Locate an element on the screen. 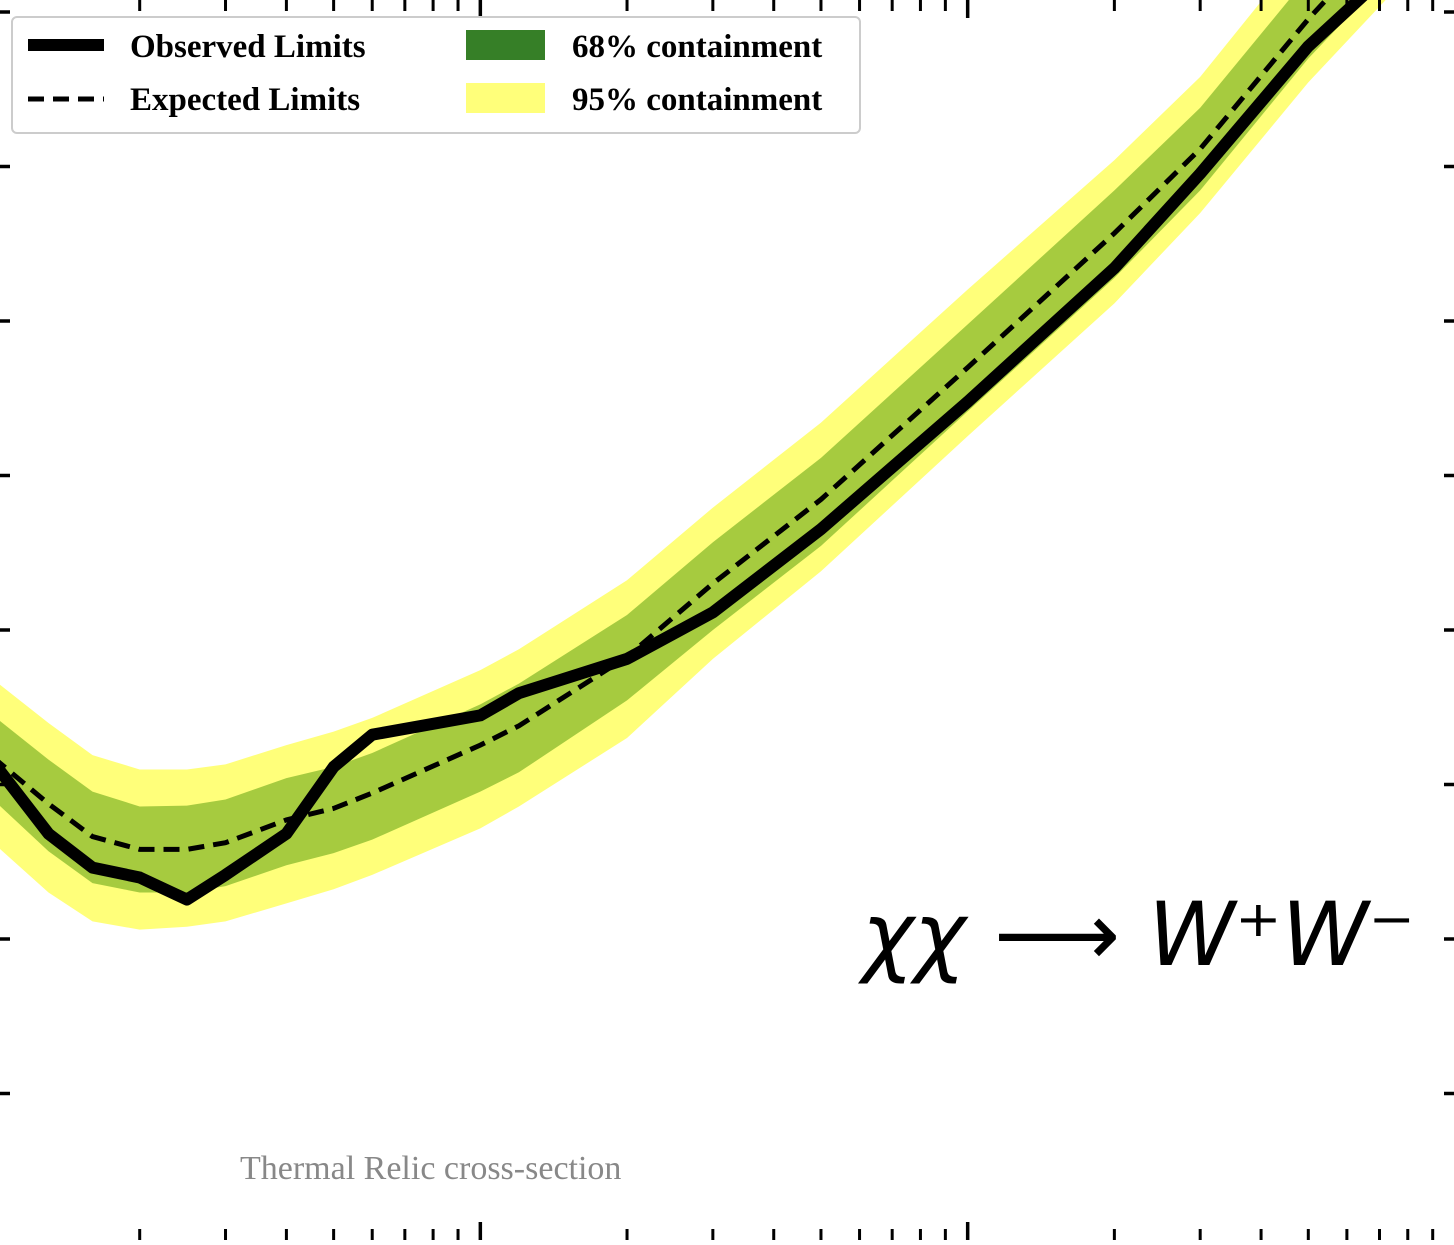  legend-observed-label: Observed Limits is located at coordinates (248, 47).